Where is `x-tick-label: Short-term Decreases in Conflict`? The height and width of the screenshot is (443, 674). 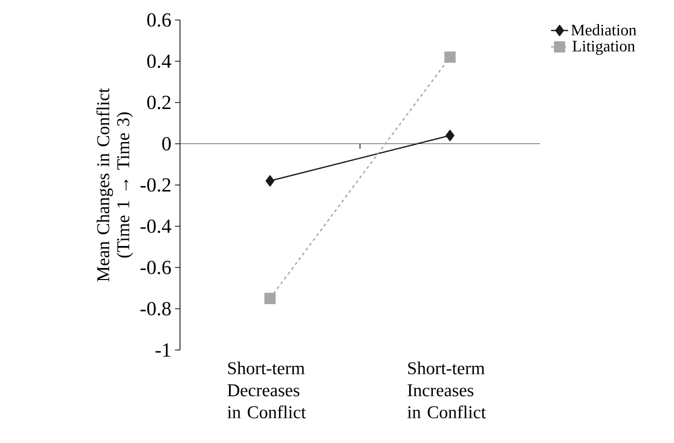
x-tick-label: Short-term Decreases in Conflict is located at coordinates (266, 390).